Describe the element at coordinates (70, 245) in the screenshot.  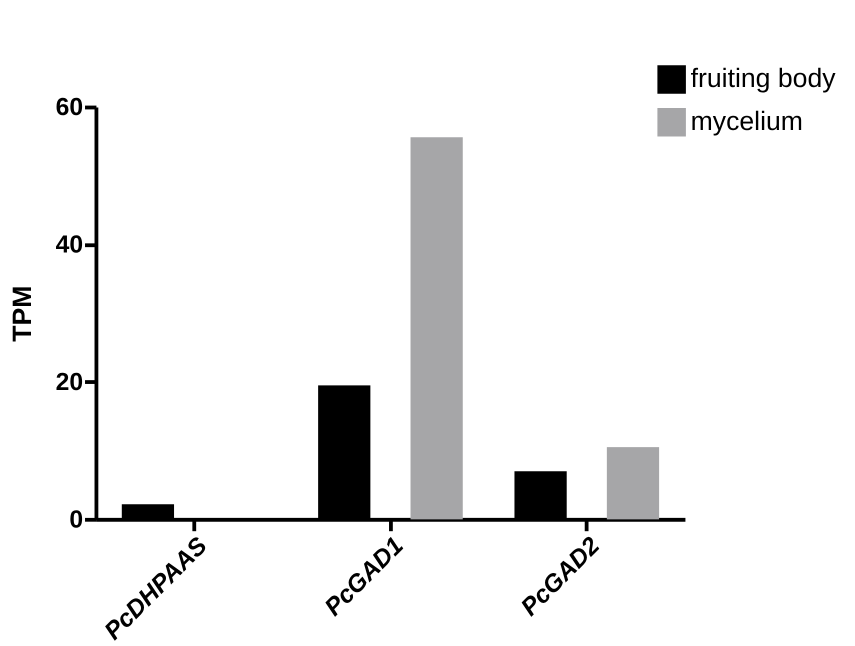
I see `y-tick-label: 40` at that location.